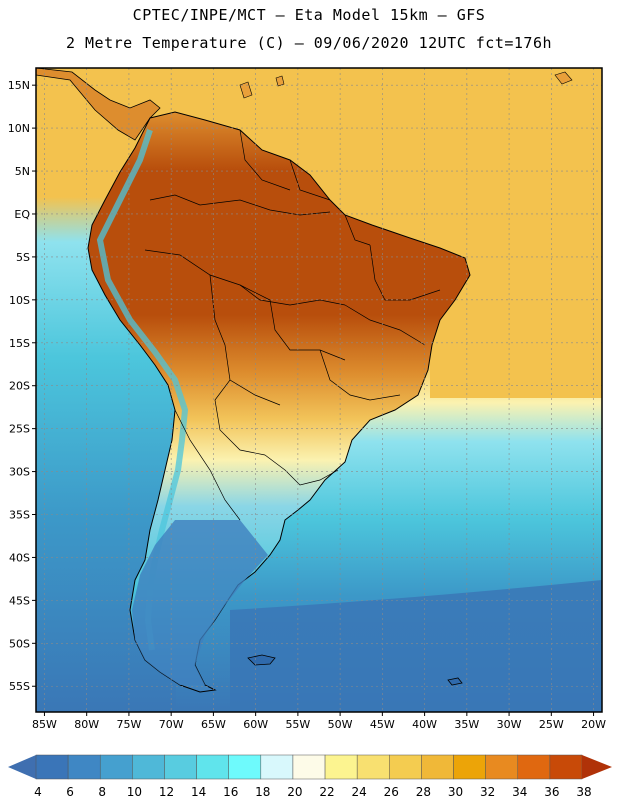  I want to click on colorbar-label: 26, so click(391, 792).